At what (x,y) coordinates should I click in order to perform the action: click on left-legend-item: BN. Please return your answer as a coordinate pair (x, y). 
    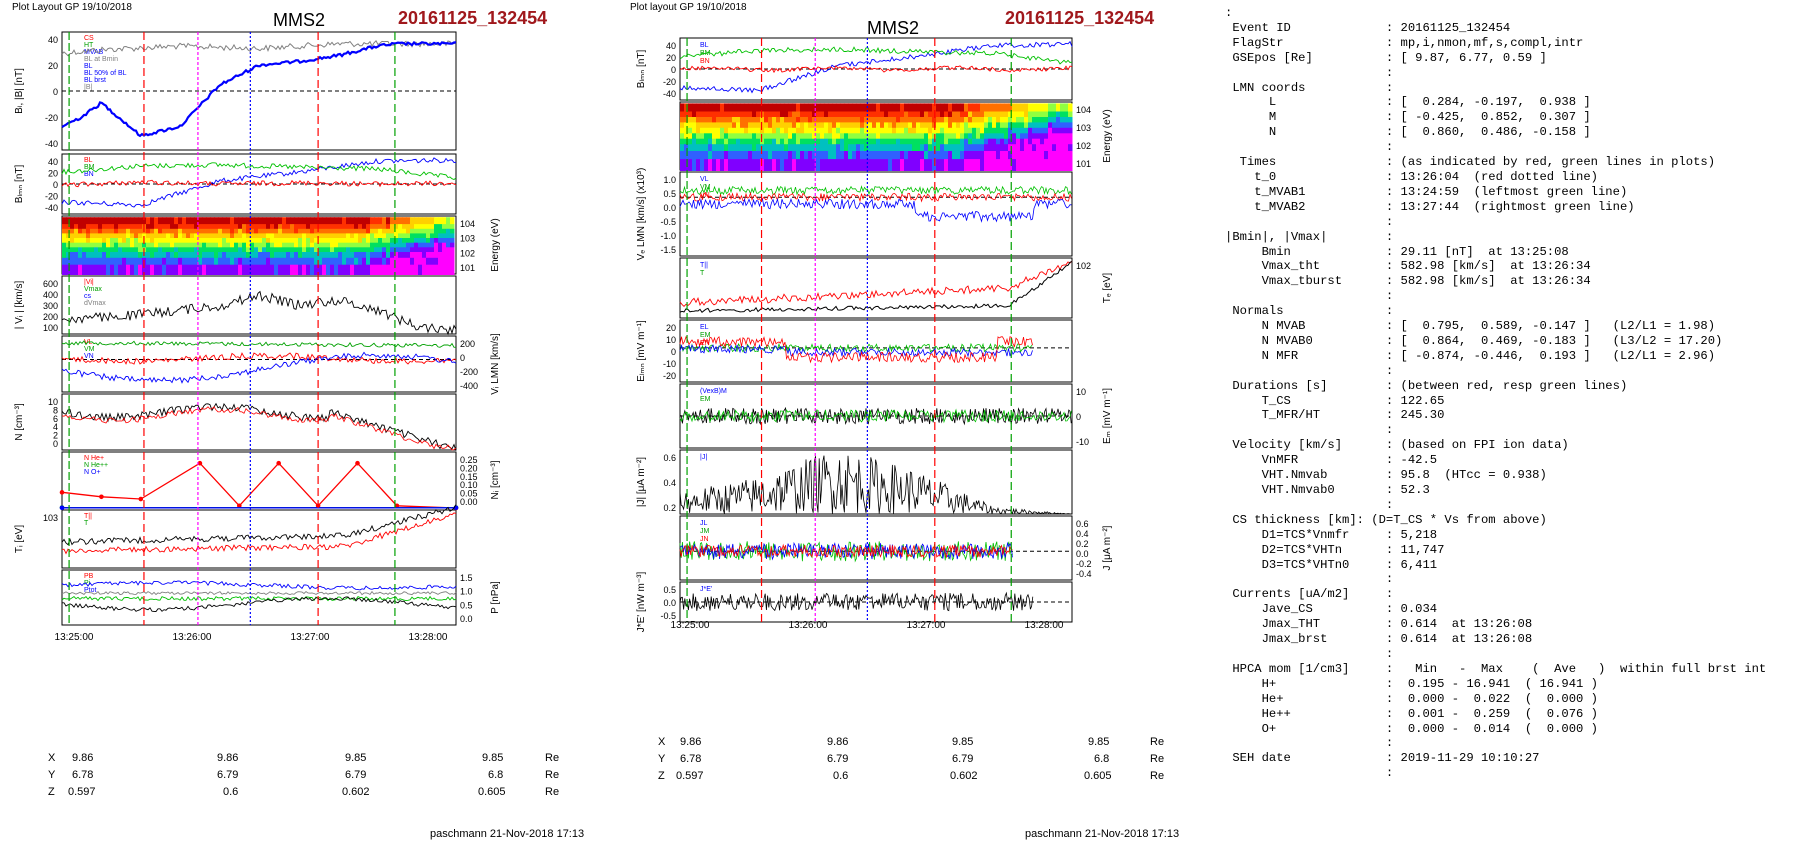
    Looking at the image, I should click on (89, 174).